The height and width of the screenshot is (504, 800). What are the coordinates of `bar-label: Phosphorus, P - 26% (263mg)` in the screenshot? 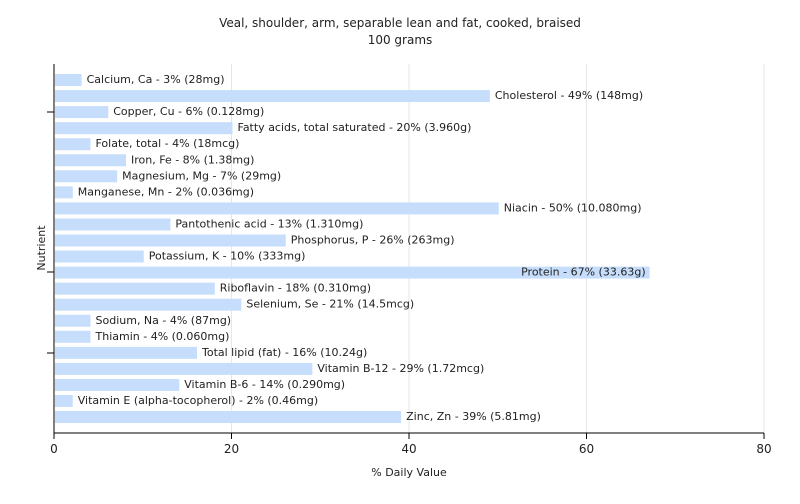 It's located at (373, 240).